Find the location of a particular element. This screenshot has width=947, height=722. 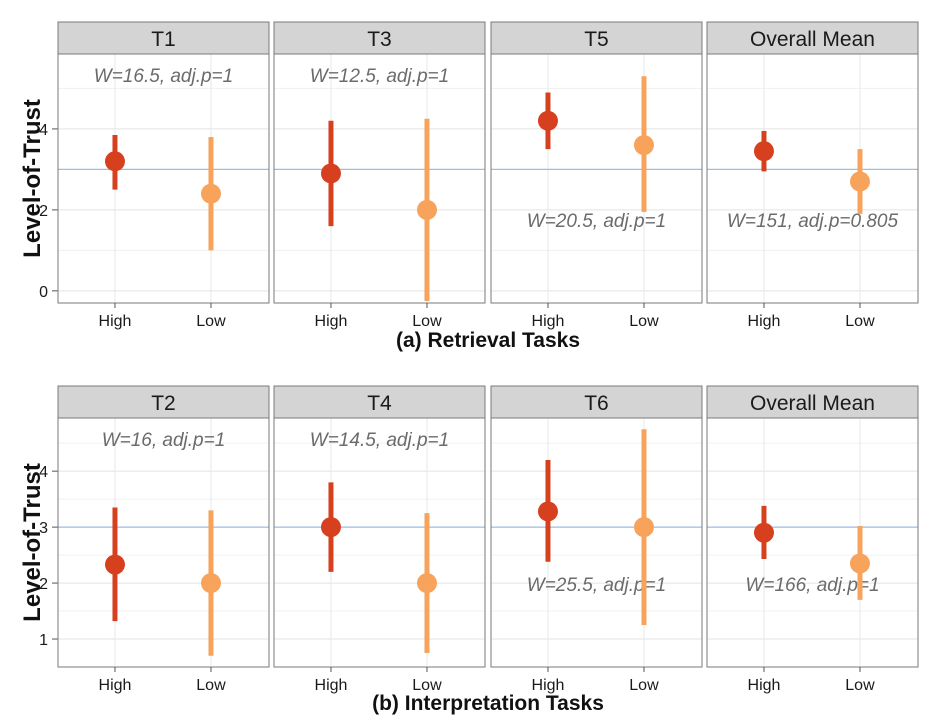

facet-strip-label: T5 is located at coordinates (596, 39).